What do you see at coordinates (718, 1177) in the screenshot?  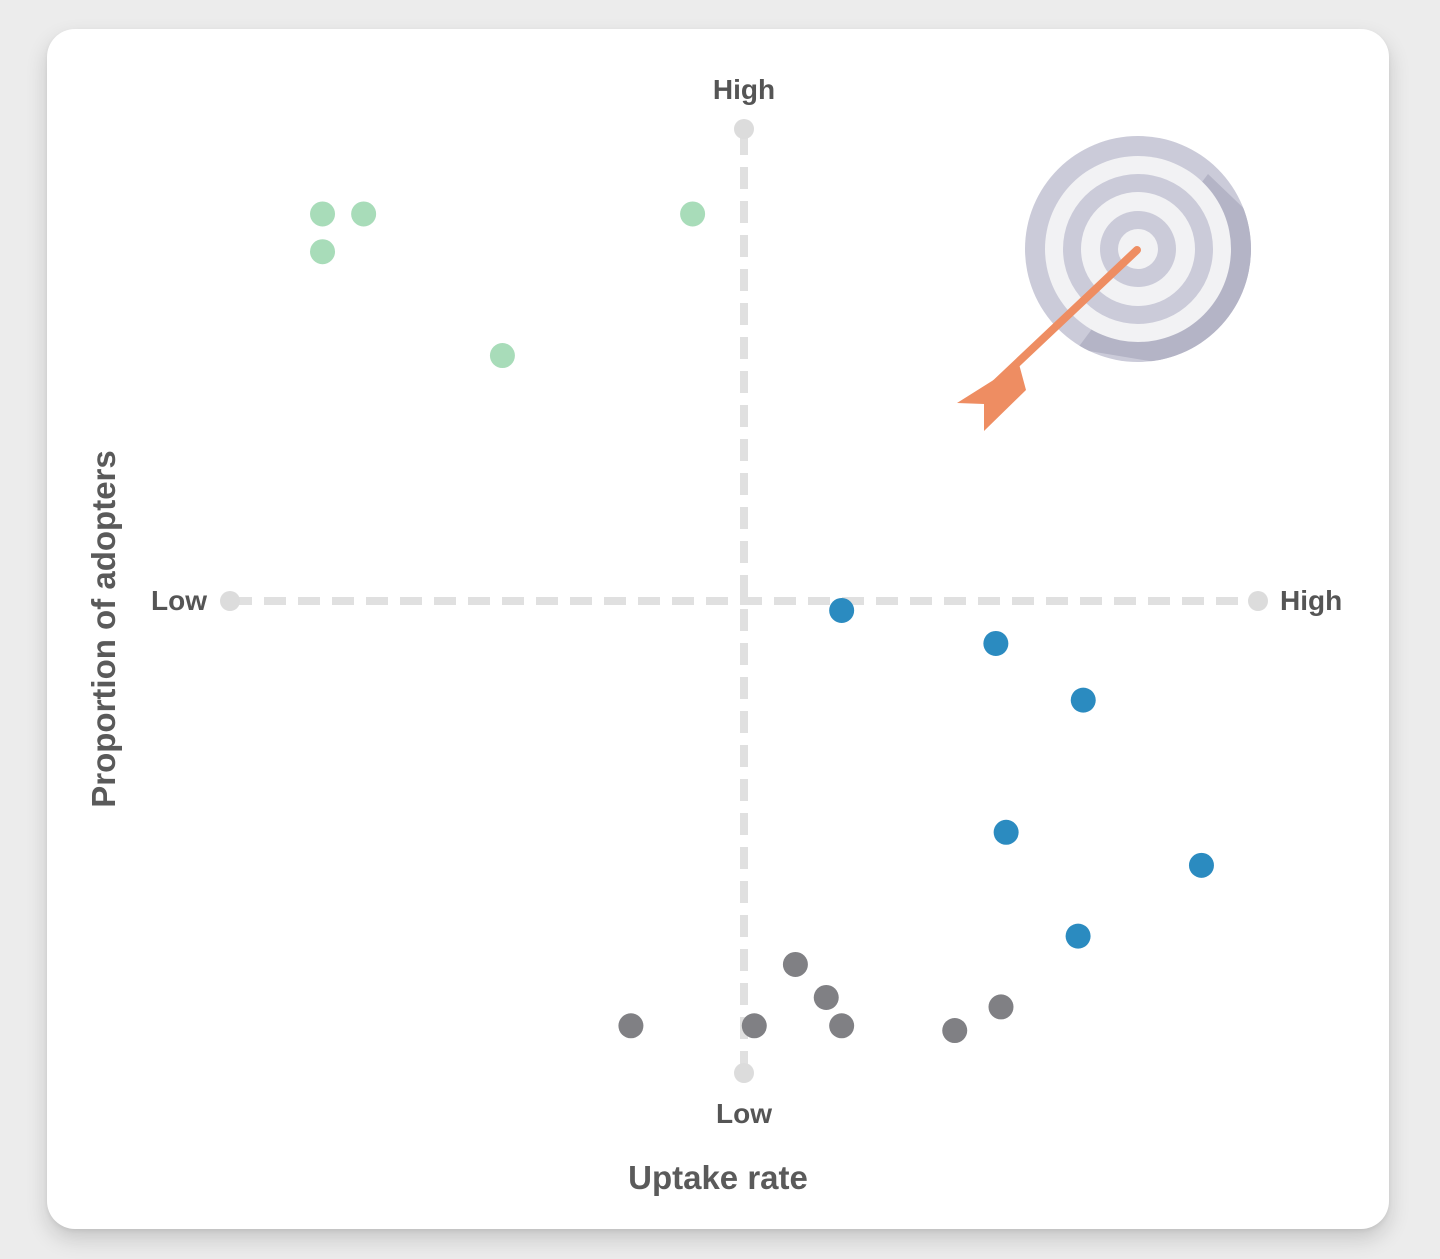 I see `x-axis-title: Uptake rate` at bounding box center [718, 1177].